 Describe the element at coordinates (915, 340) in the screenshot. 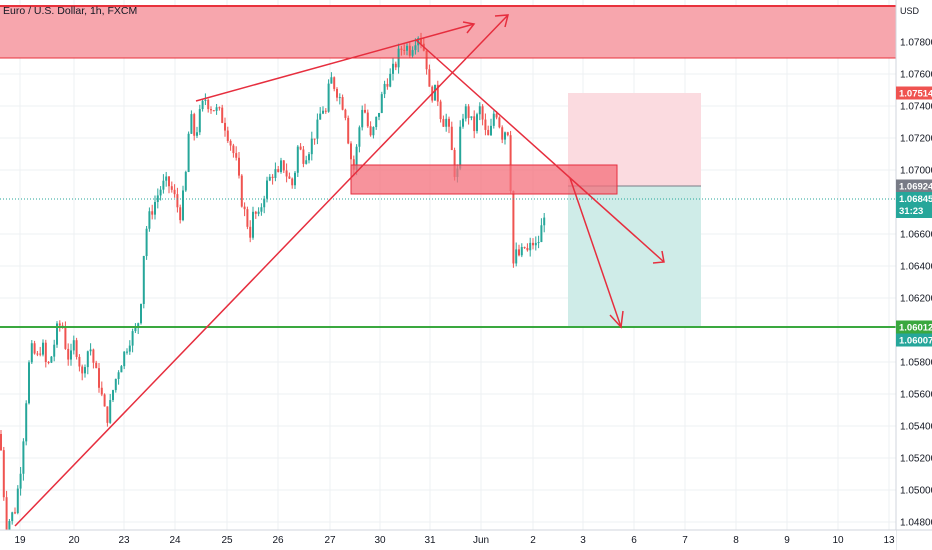

I see `svg-text: 1.06007` at that location.